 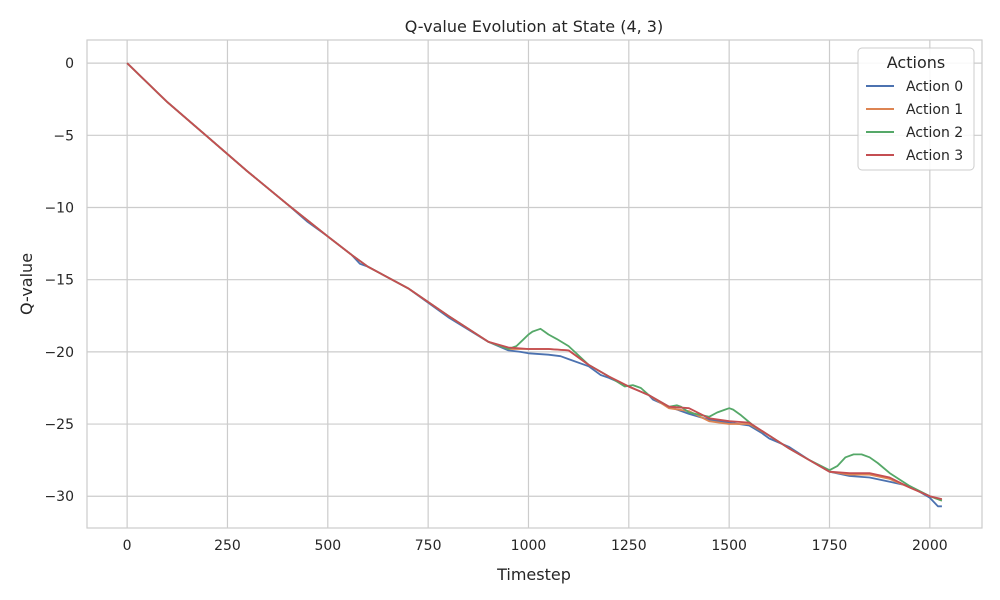 I want to click on y-tick-label: −10, so click(x=59, y=208).